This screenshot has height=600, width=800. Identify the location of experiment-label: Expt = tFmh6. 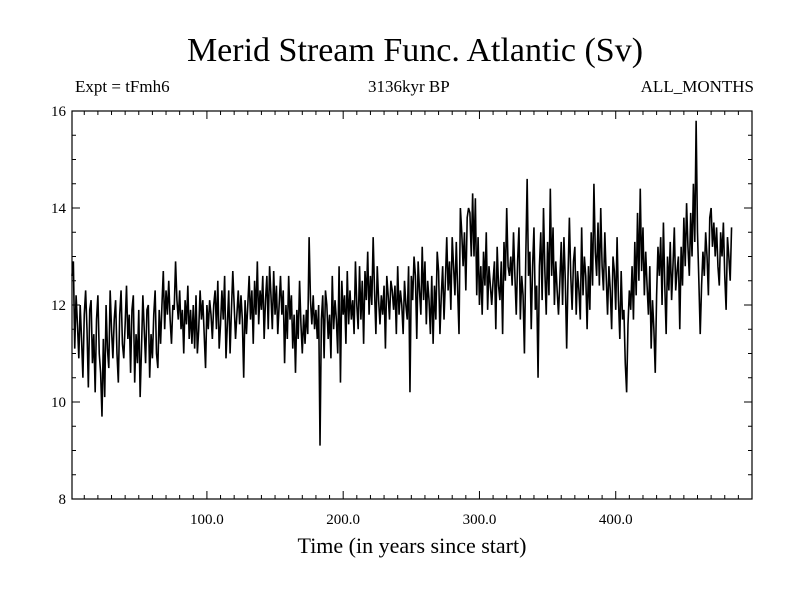
(122, 86).